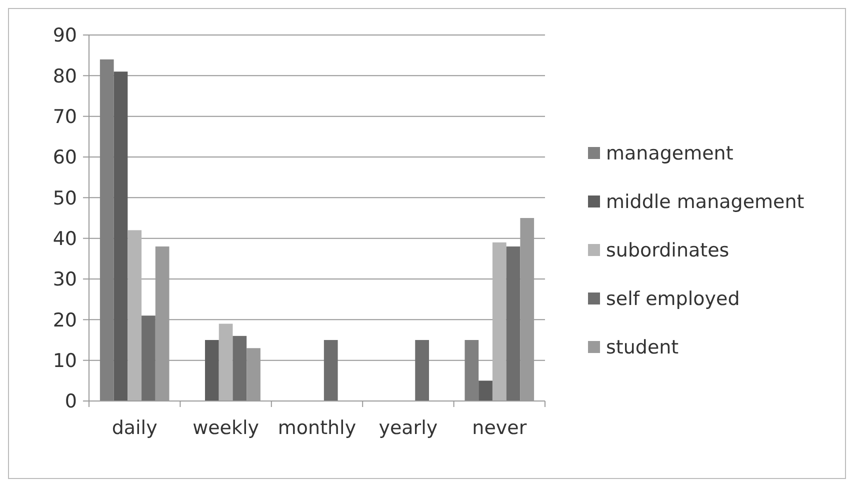 The width and height of the screenshot is (854, 487). I want to click on y-tick-label: 70, so click(64, 117).